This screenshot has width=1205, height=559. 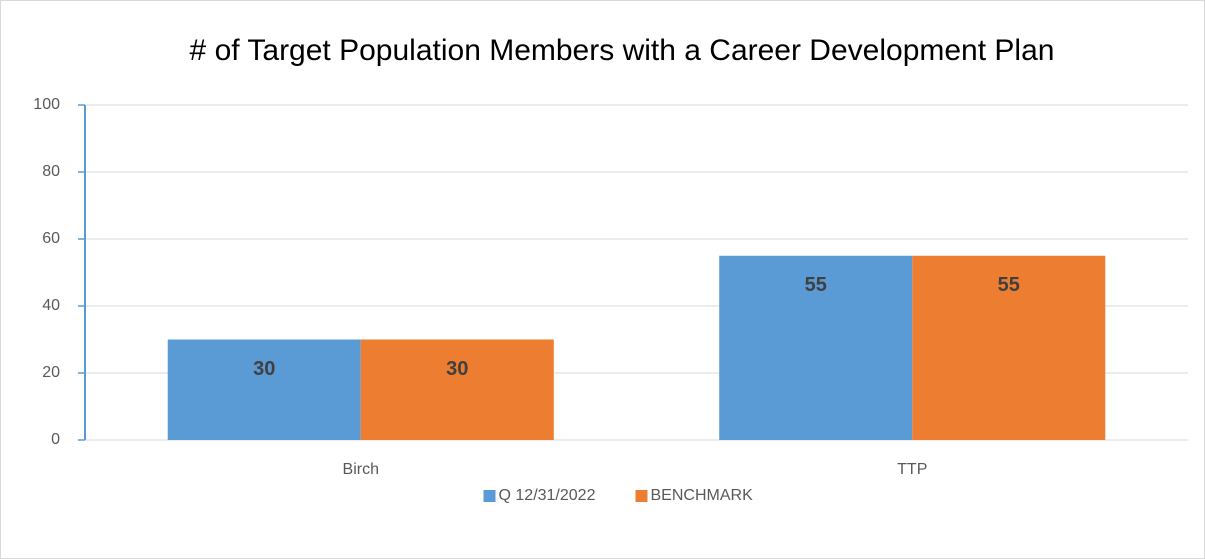 I want to click on x-tick-label: Birch, so click(x=361, y=469).